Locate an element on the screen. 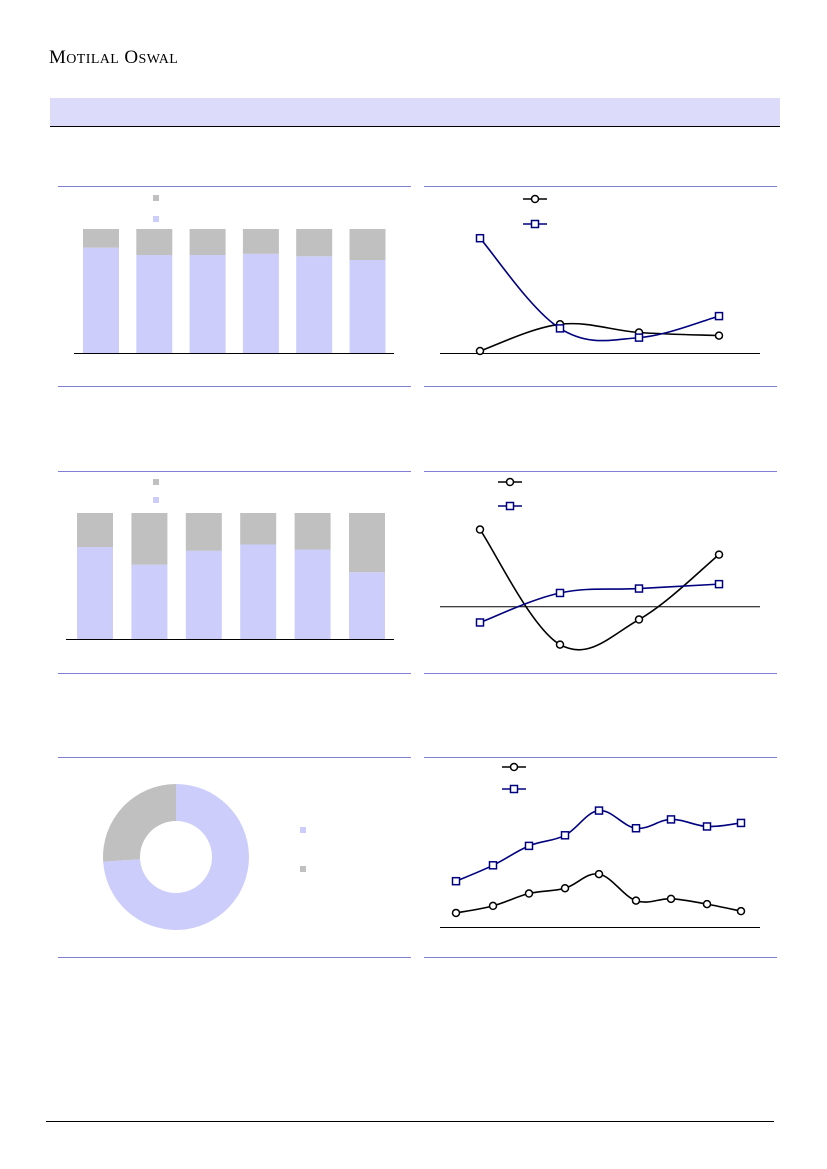 This screenshot has width=827, height=1169. panel-6-bottom-rule is located at coordinates (600, 957).